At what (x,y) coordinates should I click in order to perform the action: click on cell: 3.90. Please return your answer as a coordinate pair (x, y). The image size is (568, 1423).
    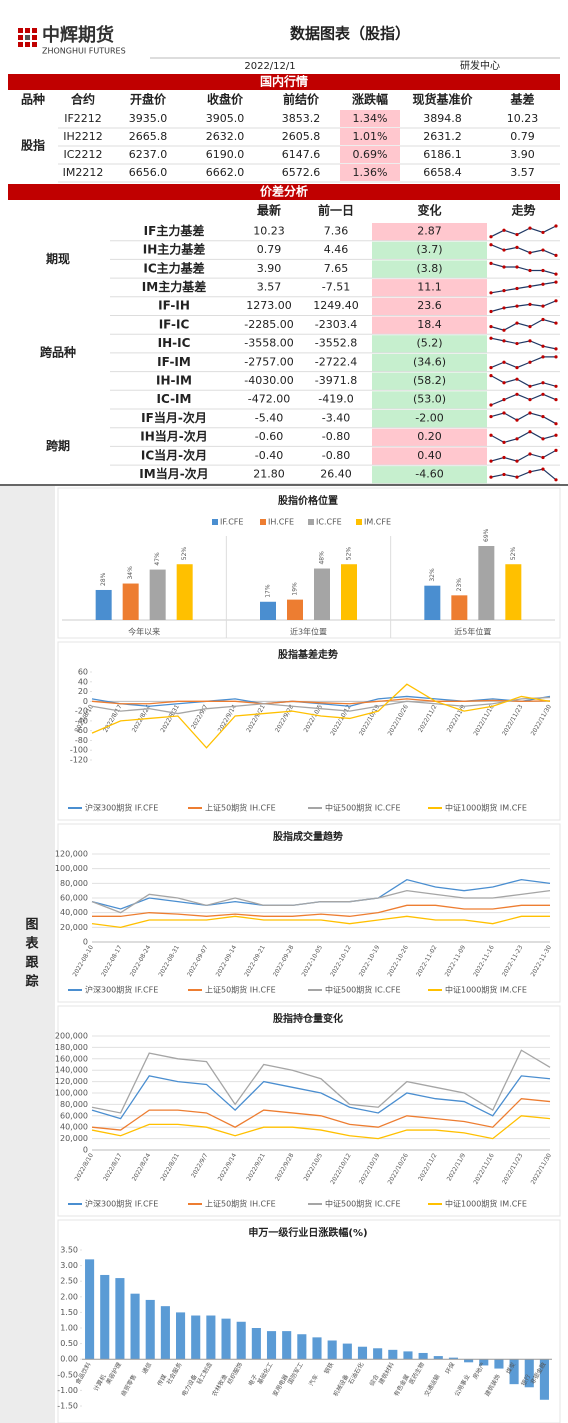
    Looking at the image, I should click on (522, 154).